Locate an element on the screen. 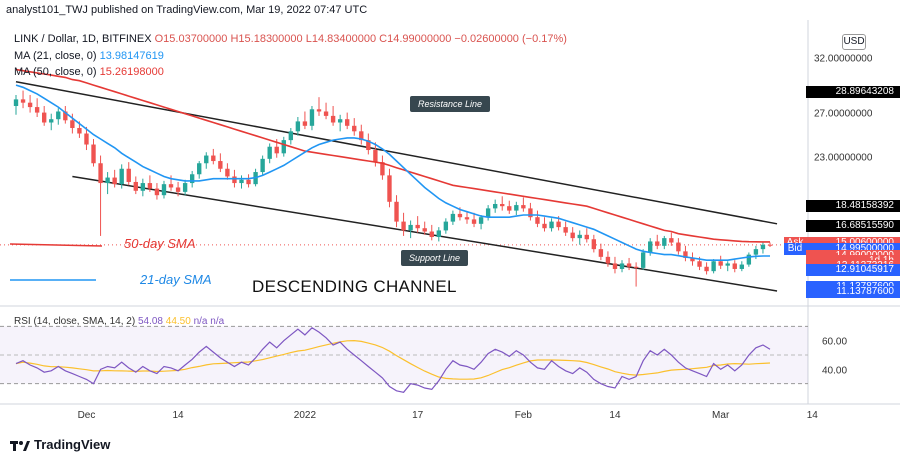 The width and height of the screenshot is (900, 460). rsi-line is located at coordinates (393, 360).